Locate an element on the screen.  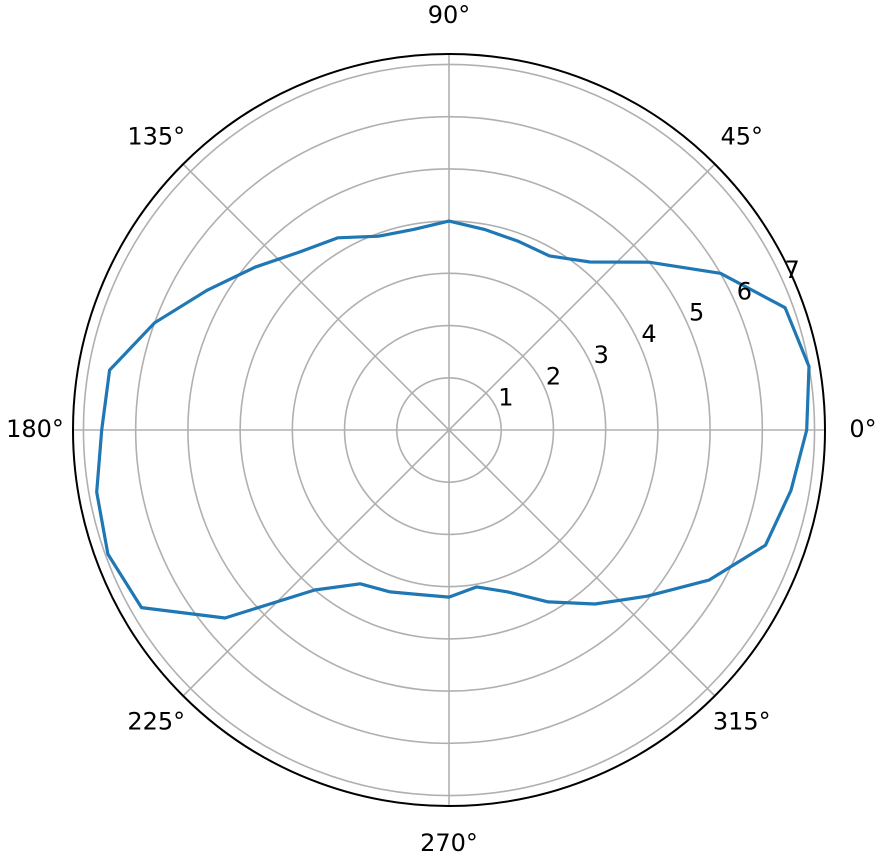
r-tick-label: 6 is located at coordinates (744, 291).